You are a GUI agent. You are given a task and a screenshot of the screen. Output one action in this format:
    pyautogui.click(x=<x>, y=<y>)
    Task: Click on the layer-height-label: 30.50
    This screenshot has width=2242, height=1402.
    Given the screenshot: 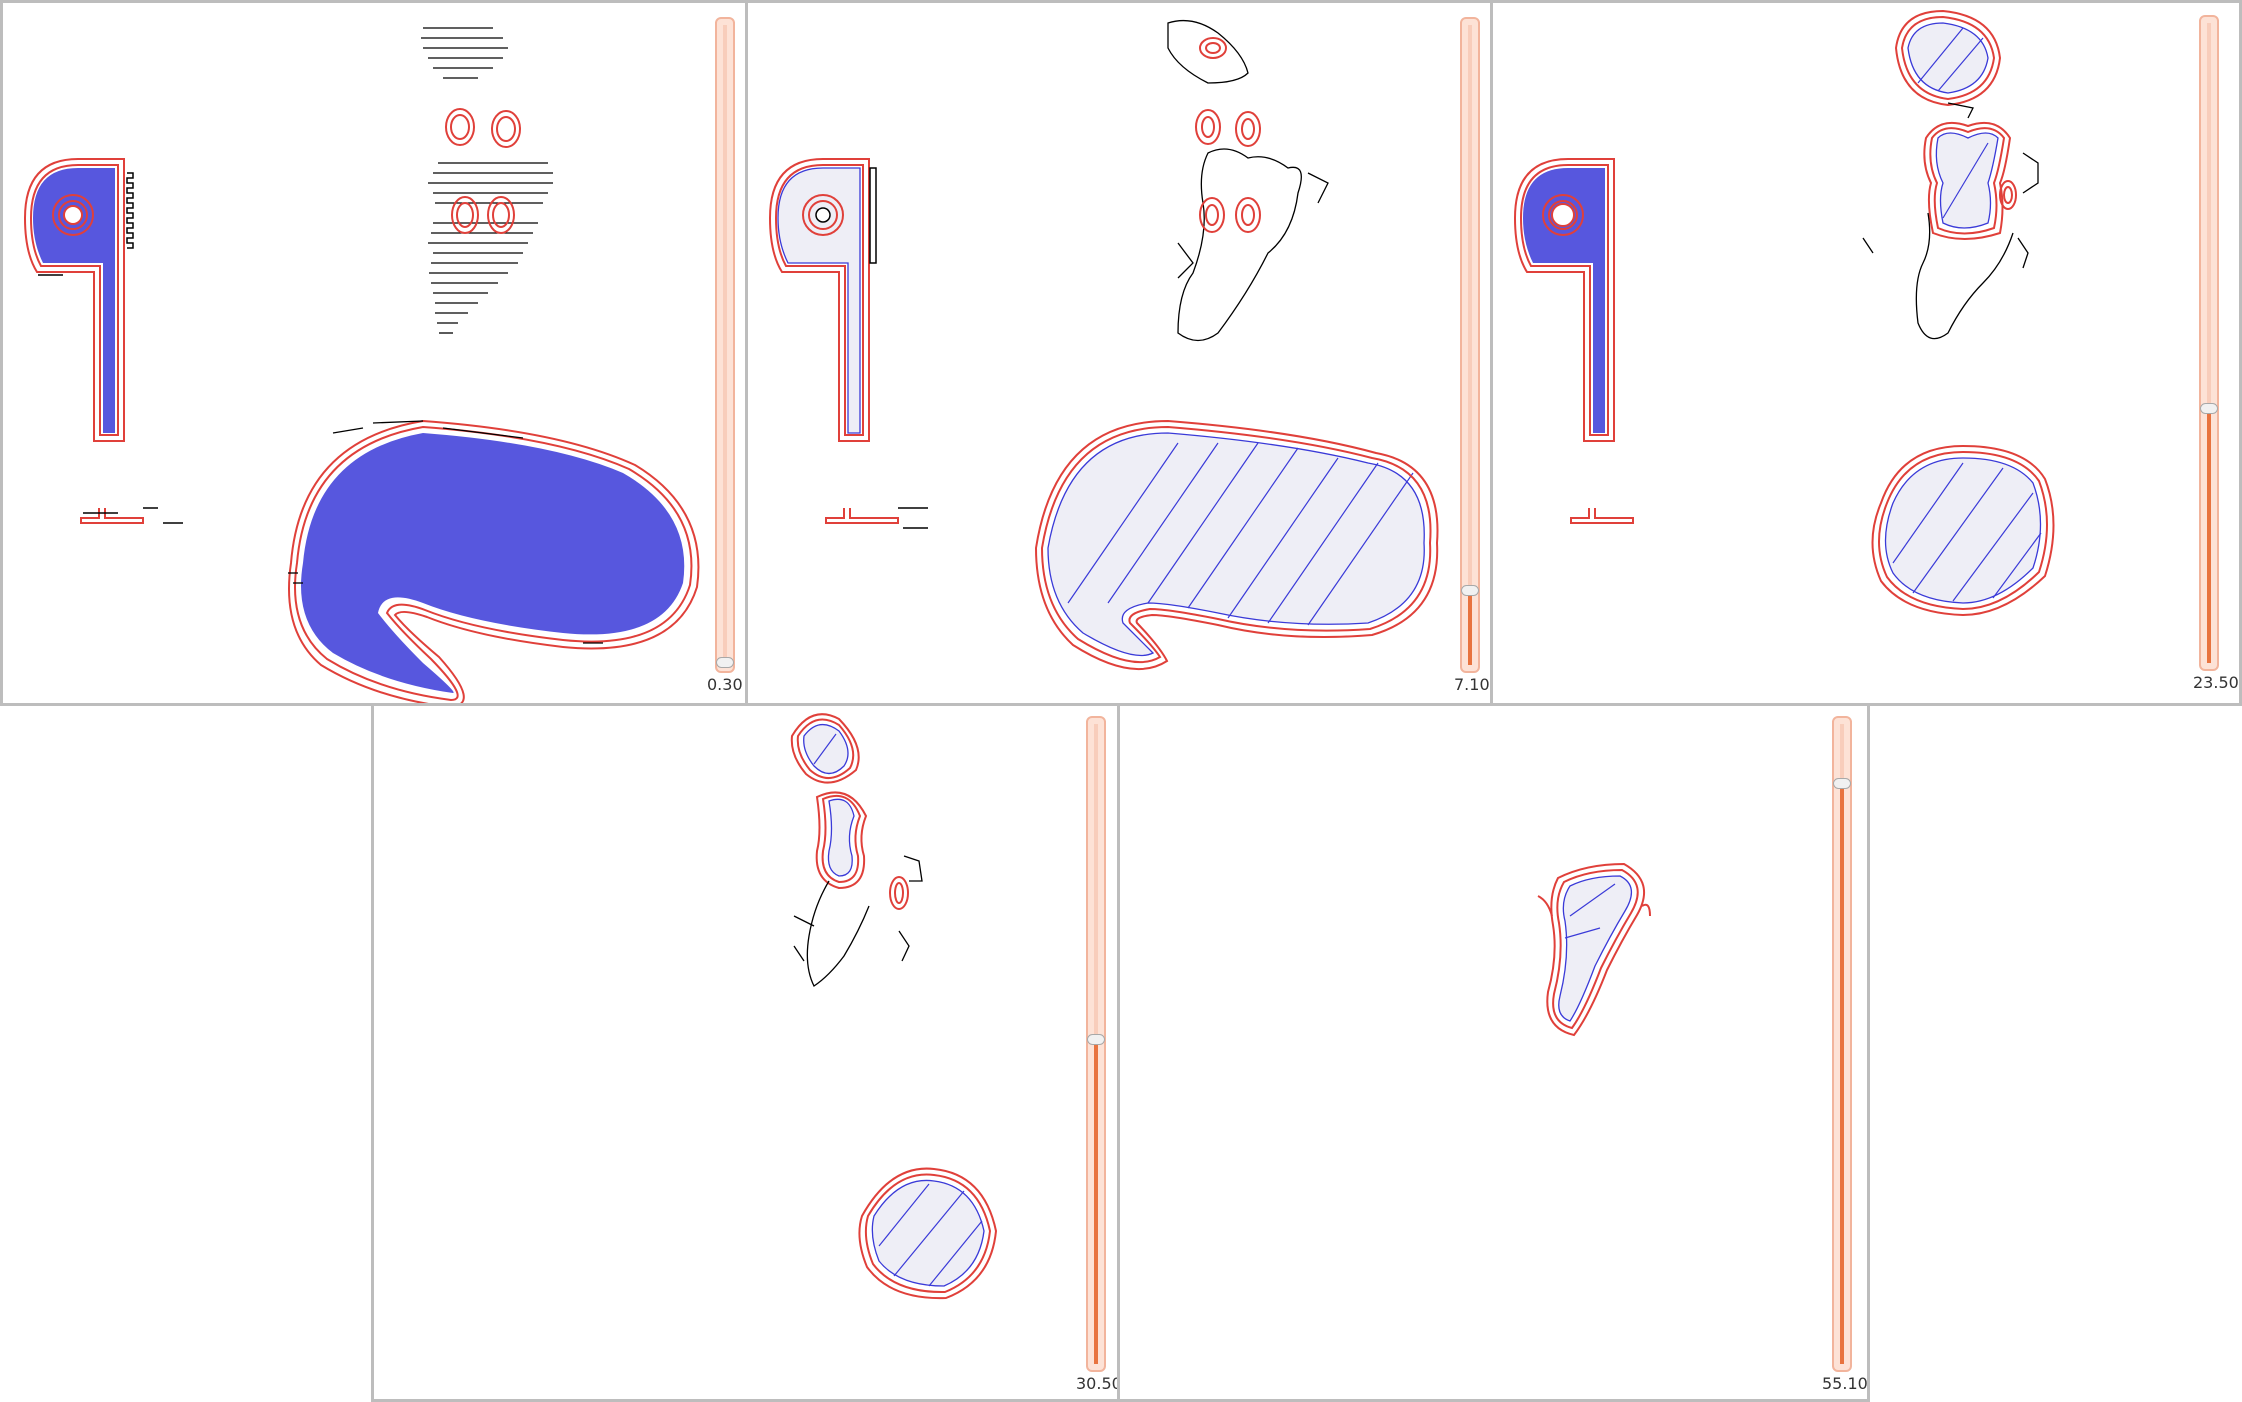 What is the action you would take?
    pyautogui.click(x=1098, y=1383)
    